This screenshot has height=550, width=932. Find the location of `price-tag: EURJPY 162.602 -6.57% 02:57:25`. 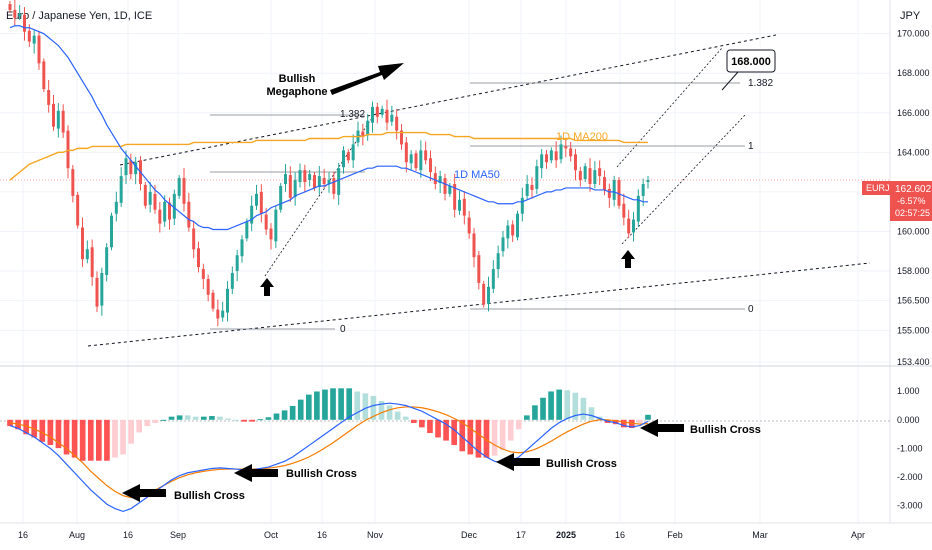

price-tag: EURJPY 162.602 -6.57% 02:57:25 is located at coordinates (897, 201).